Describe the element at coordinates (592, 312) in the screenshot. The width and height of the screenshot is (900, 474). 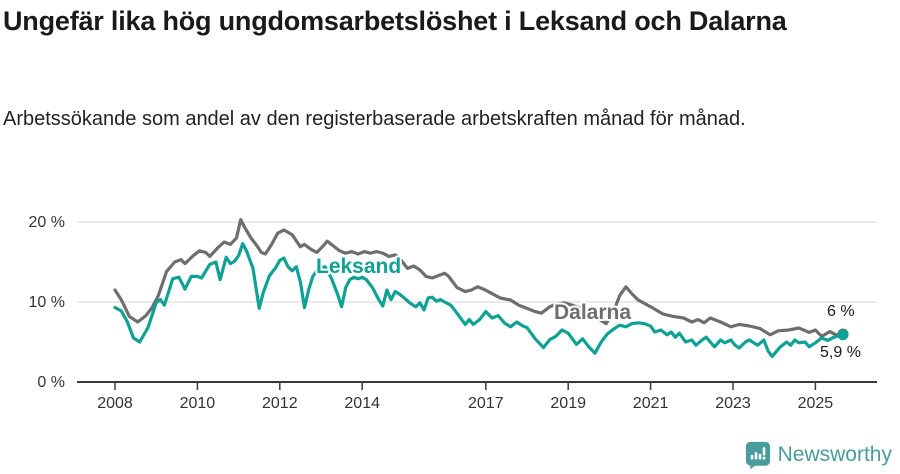
I see `series-label-dalarna: Dalarna` at that location.